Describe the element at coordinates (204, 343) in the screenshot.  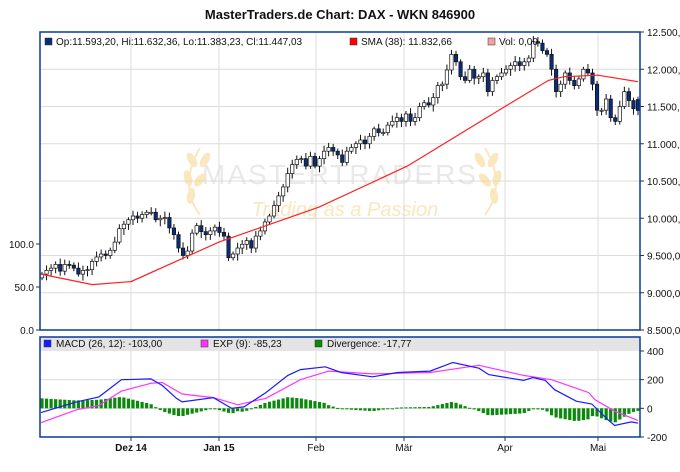
I see `exp-legend-swatch` at that location.